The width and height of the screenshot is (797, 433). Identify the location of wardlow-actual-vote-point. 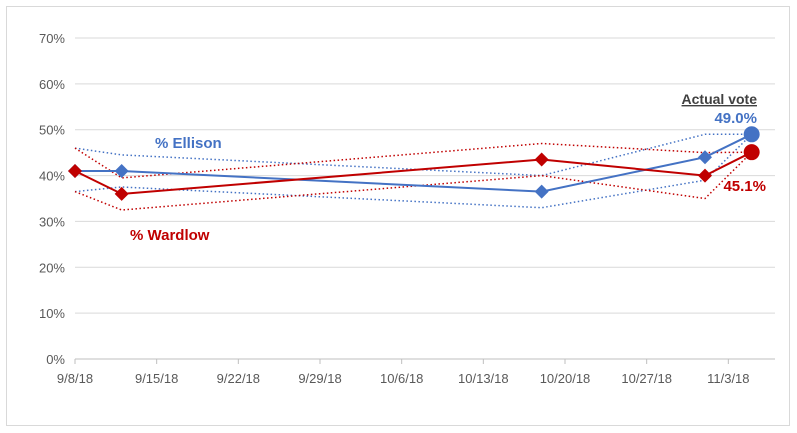
(751, 152).